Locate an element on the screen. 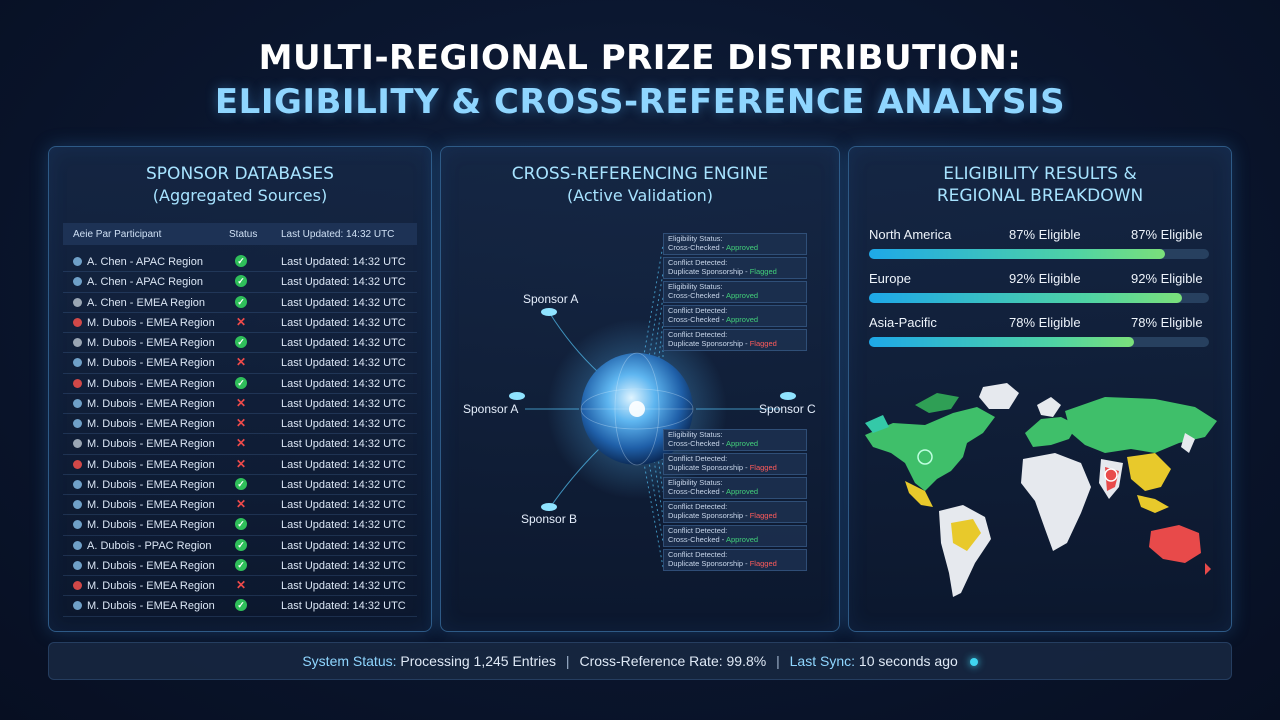 The width and height of the screenshot is (1280, 720). live-indicator-icon is located at coordinates (974, 662).